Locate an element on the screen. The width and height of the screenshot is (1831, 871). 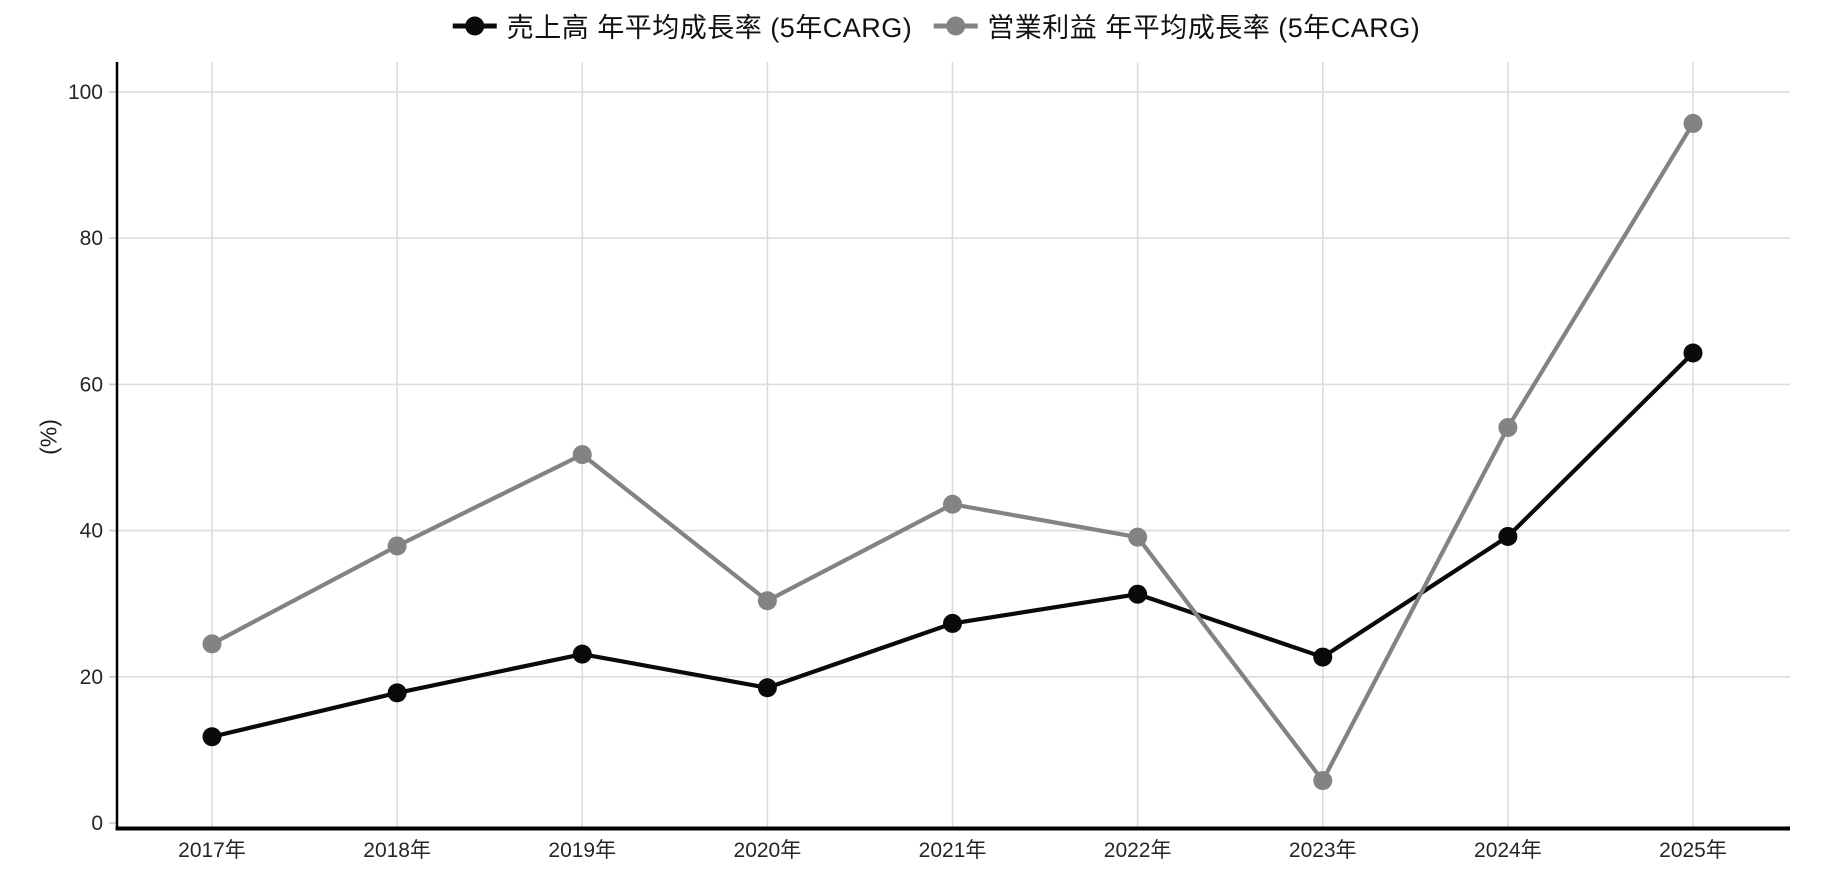
y-tick-label: 60 is located at coordinates (91, 384).